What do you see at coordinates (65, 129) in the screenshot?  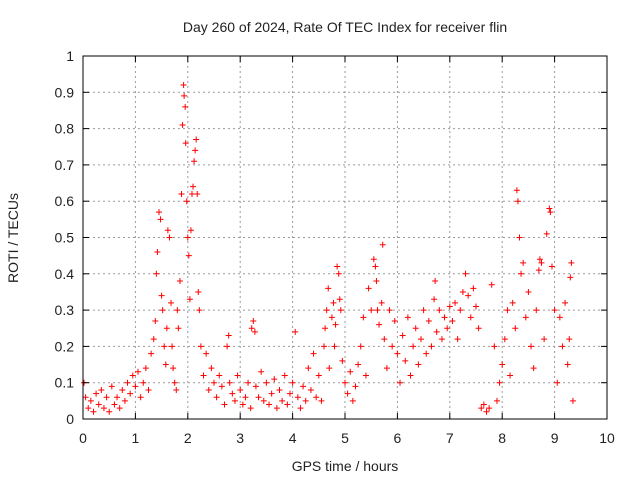 I see `y-tick-label: 0.8` at bounding box center [65, 129].